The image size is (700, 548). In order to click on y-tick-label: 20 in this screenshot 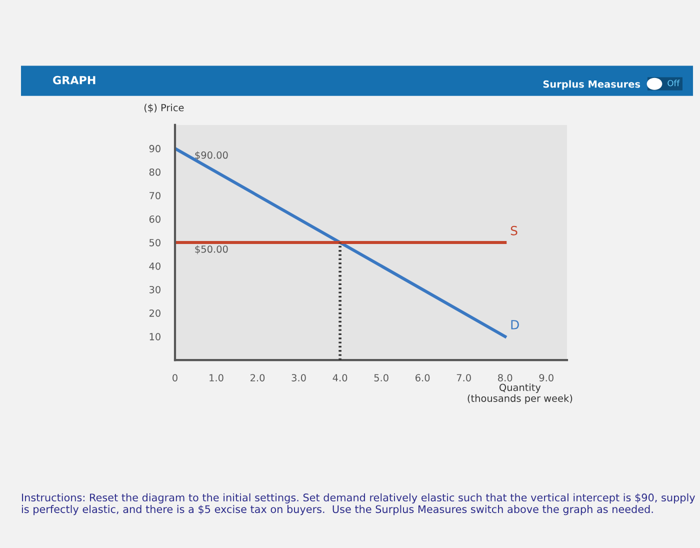, I will do `click(154, 313)`.